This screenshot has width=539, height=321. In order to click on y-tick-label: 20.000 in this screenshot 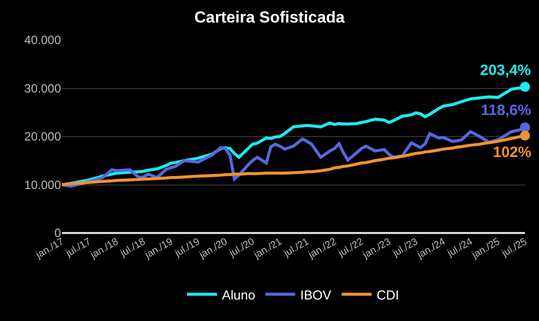, I will do `click(43, 137)`.